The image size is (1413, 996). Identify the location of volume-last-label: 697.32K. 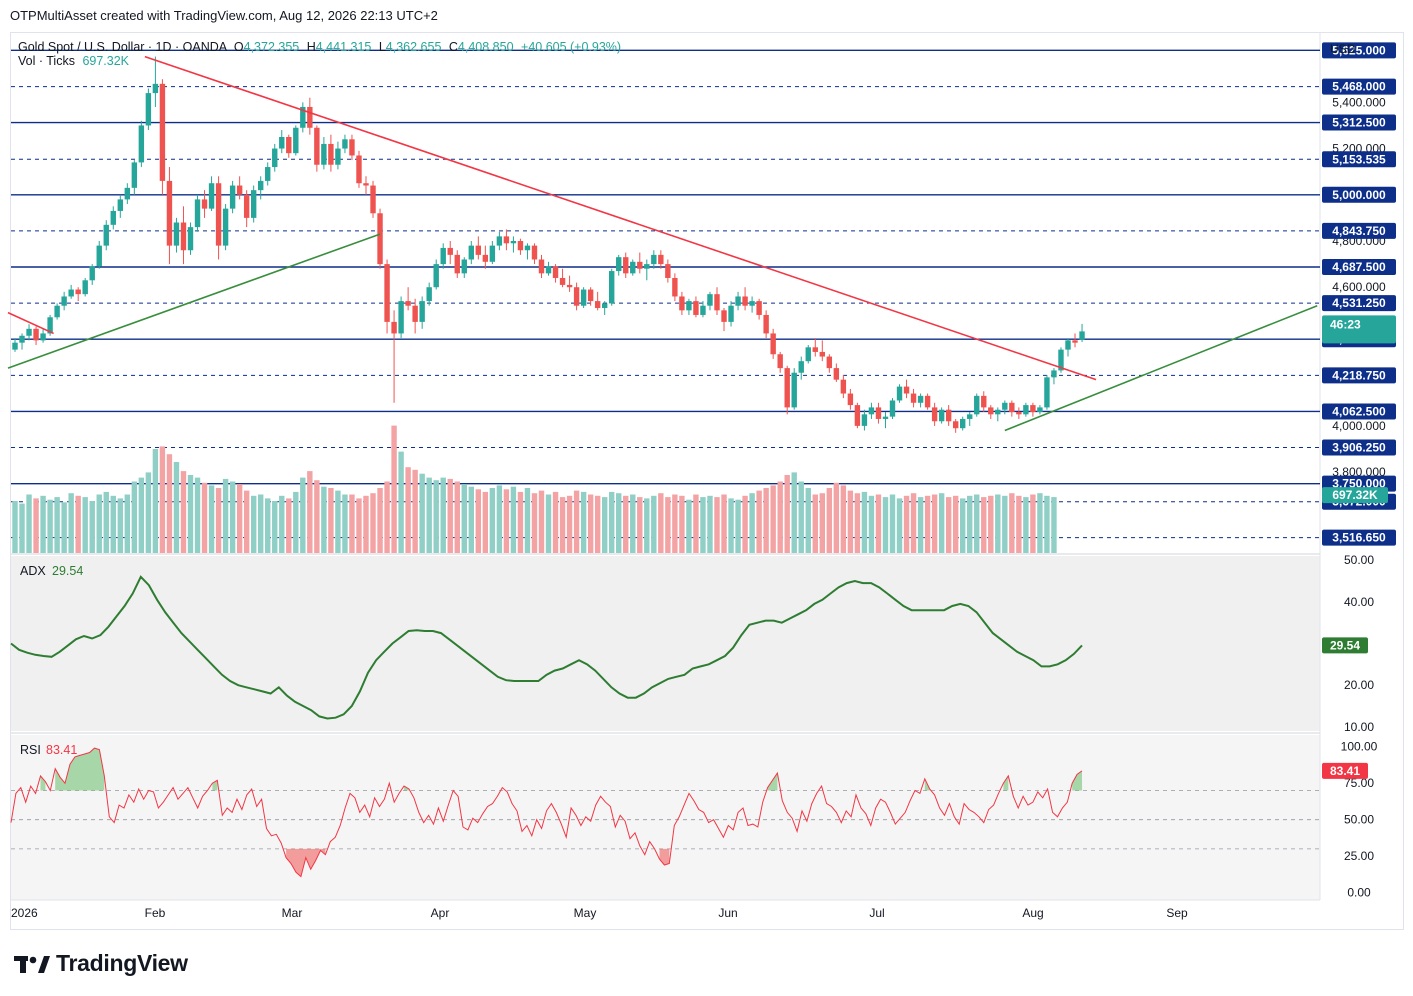
(1355, 495).